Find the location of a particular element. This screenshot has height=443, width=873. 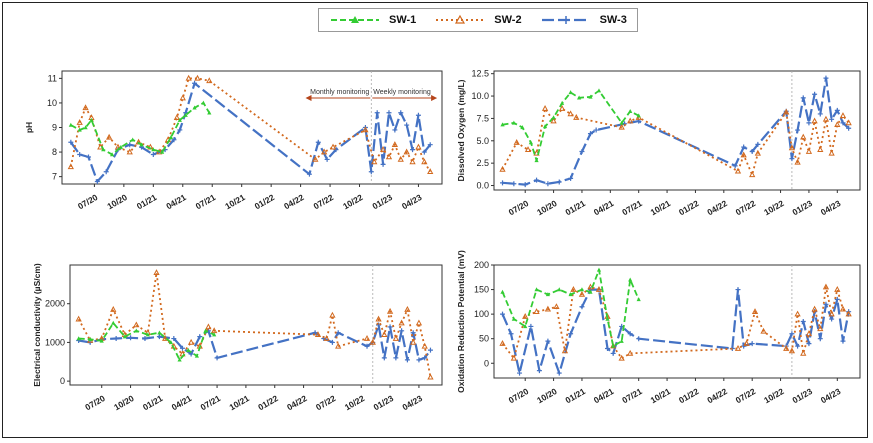

y-tick-label: 10.0 is located at coordinates (480, 96).